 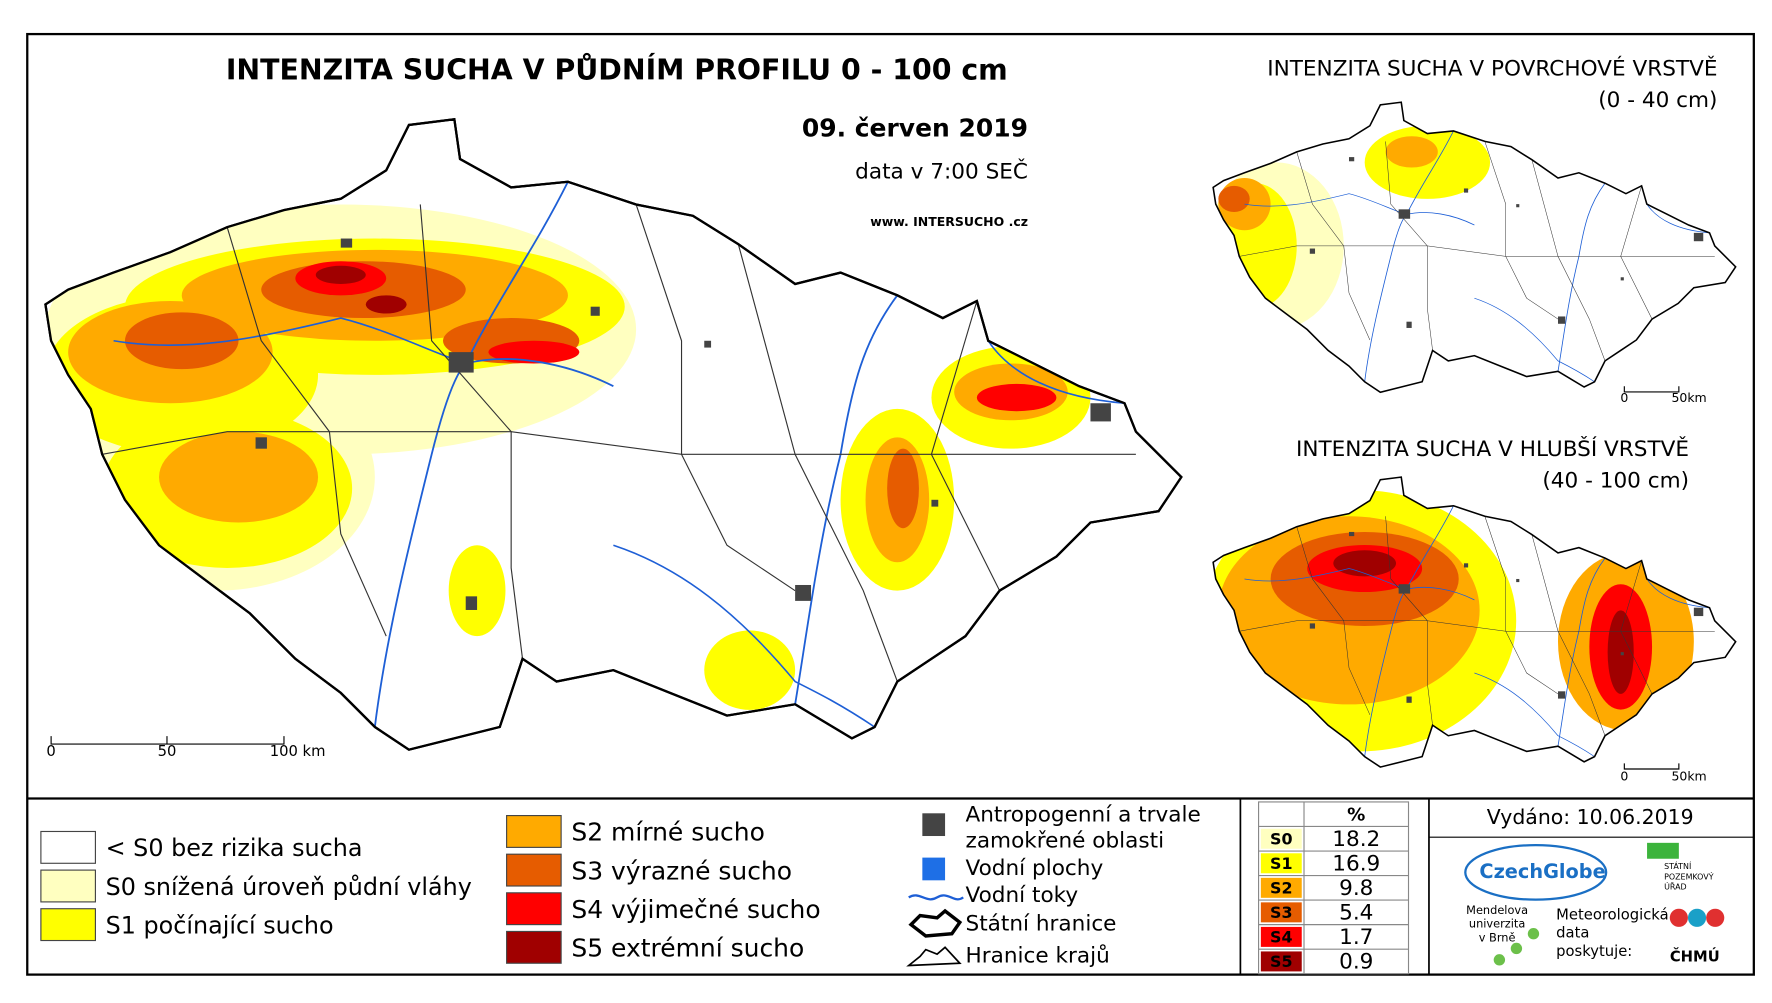 I want to click on scale-label: 50, so click(x=167, y=751).